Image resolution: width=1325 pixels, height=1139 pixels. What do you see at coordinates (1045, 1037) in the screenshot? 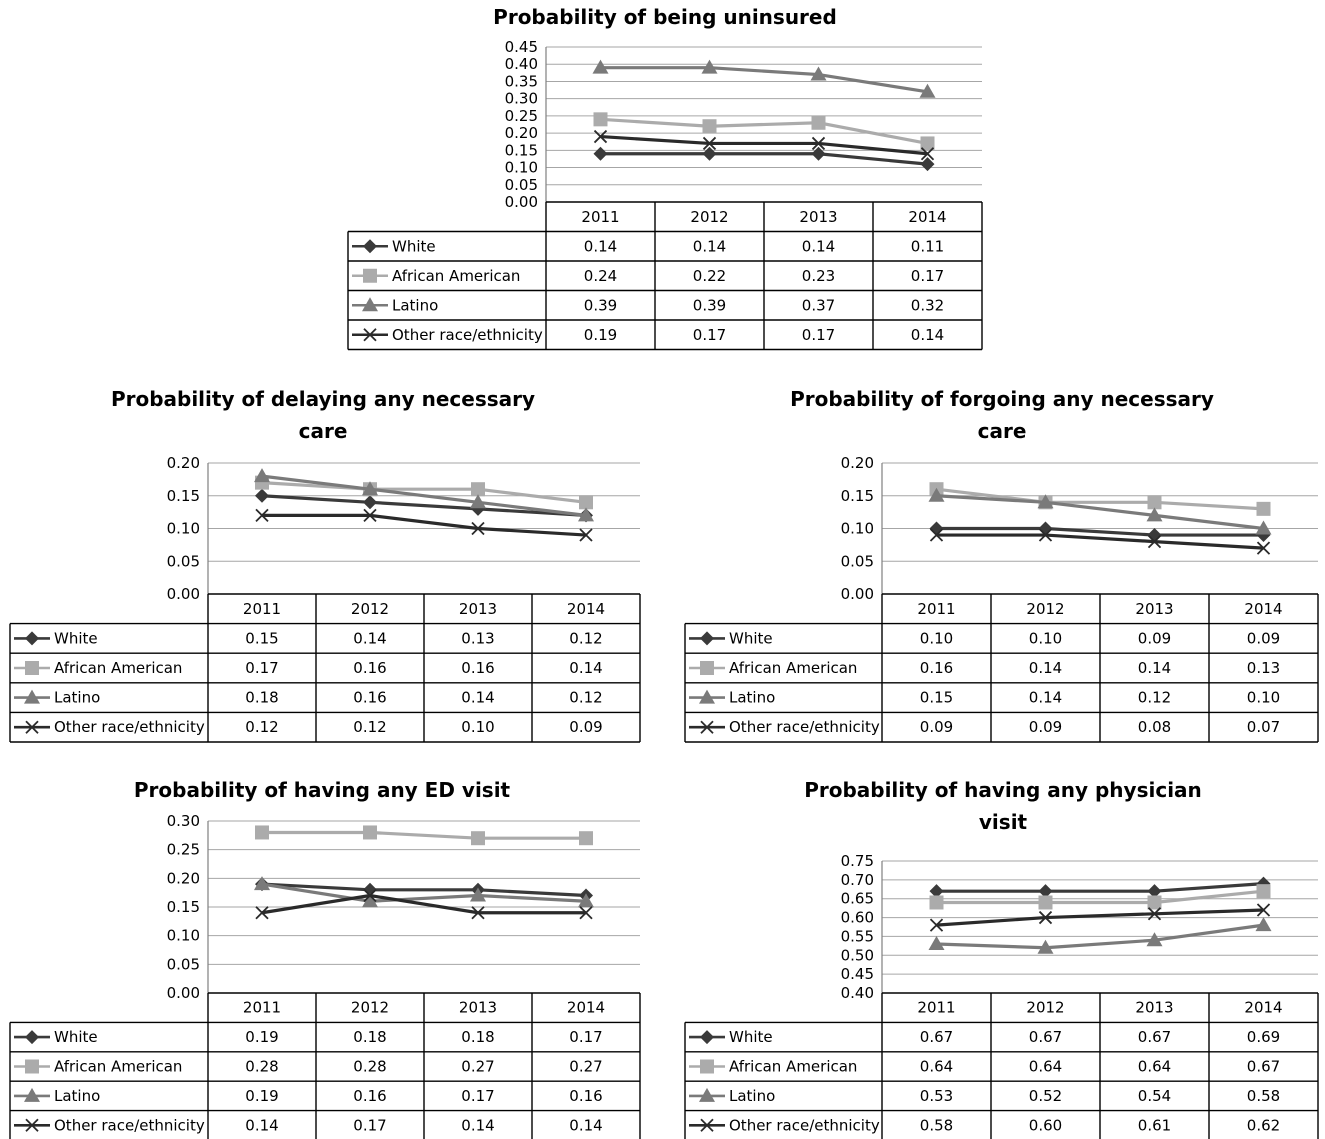
I see `data-value-cell: 0.67` at bounding box center [1045, 1037].